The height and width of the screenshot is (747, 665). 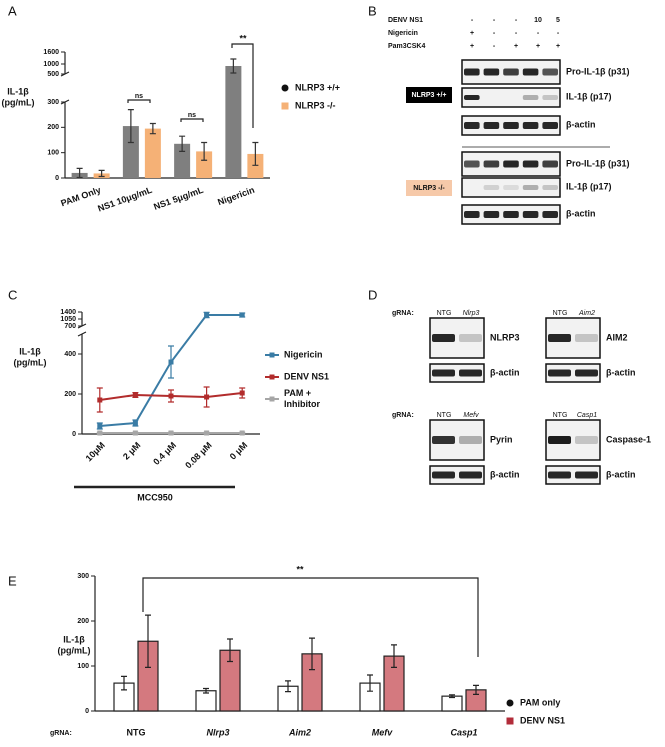 What do you see at coordinates (53, 153) in the screenshot?
I see `y-tick-label: 100` at bounding box center [53, 153].